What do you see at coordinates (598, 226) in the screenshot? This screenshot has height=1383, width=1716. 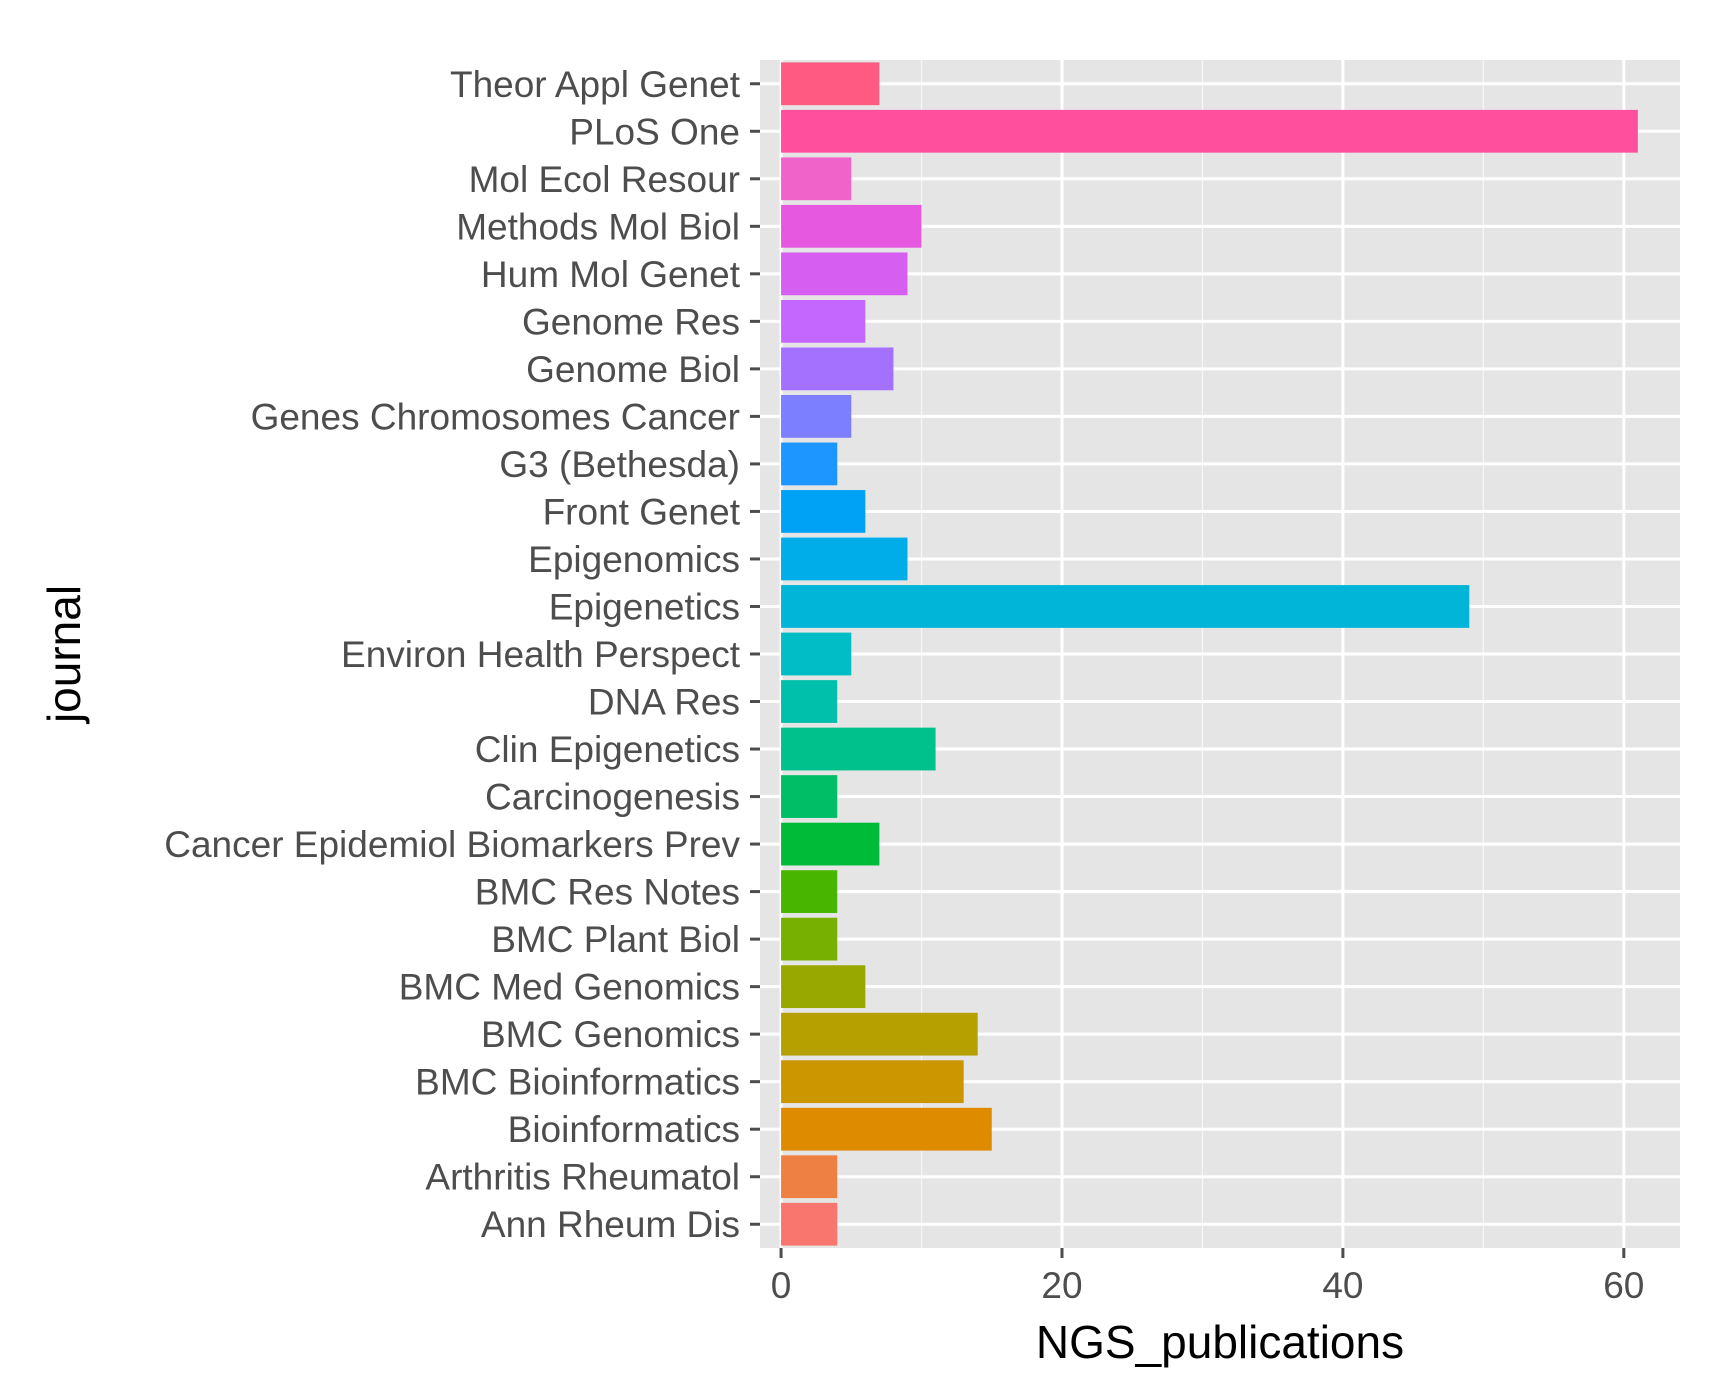 I see `y-tick-label: Methods Mol Biol` at bounding box center [598, 226].